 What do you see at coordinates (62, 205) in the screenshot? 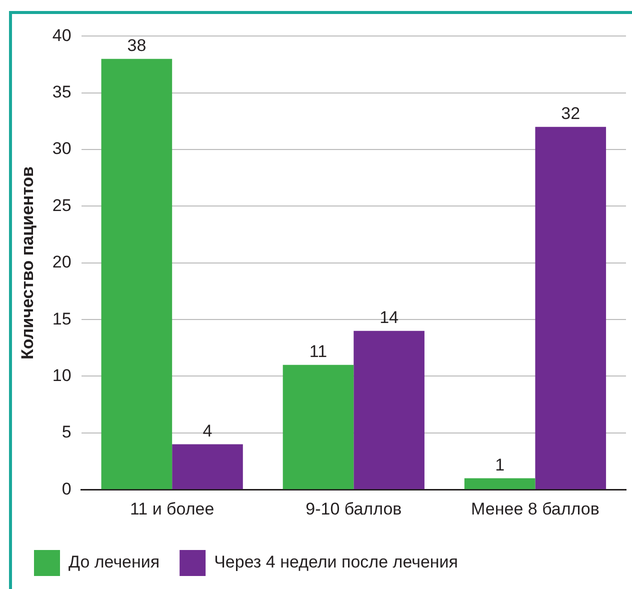
I see `y-tick-label: 25` at bounding box center [62, 205].